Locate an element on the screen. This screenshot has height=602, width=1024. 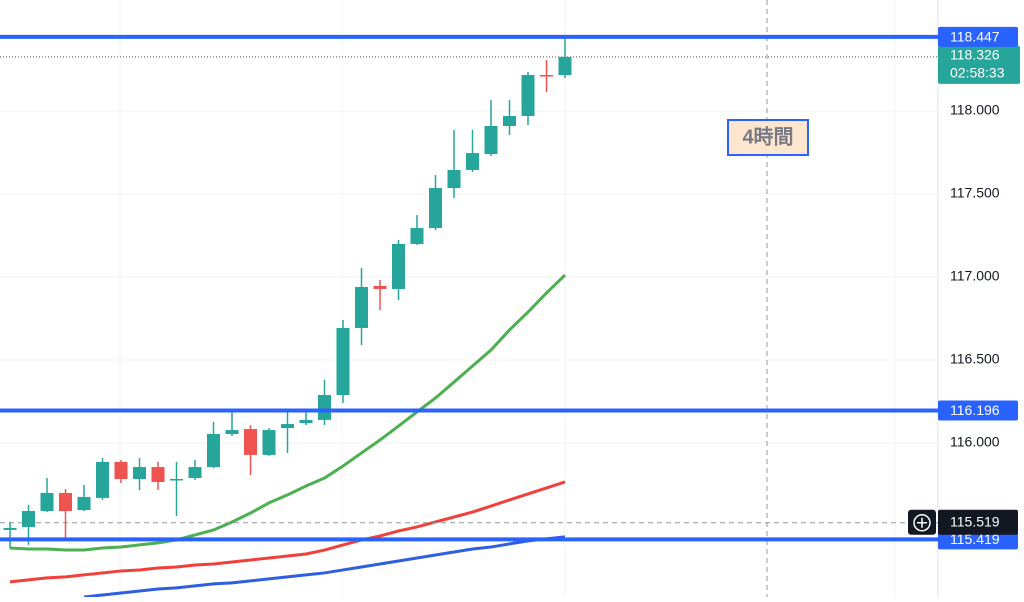
crosshair-plus-sign is located at coordinates (922, 522).